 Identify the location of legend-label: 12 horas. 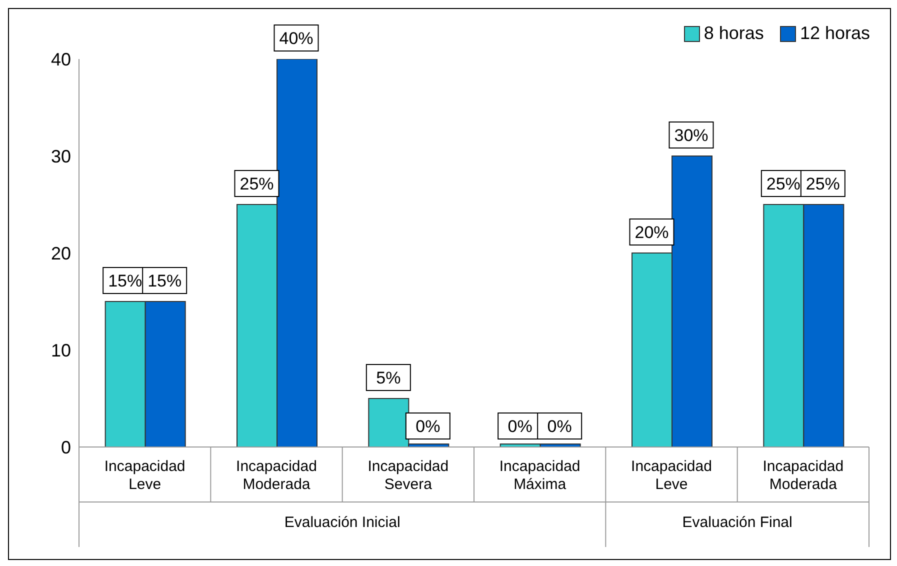
(835, 33).